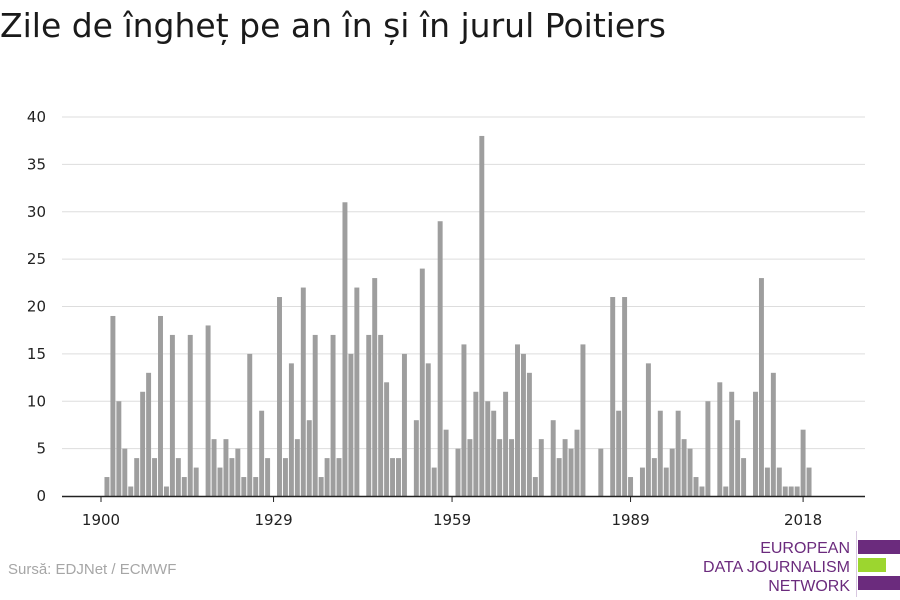 This screenshot has width=900, height=600. I want to click on y-tick-label: 5, so click(41, 449).